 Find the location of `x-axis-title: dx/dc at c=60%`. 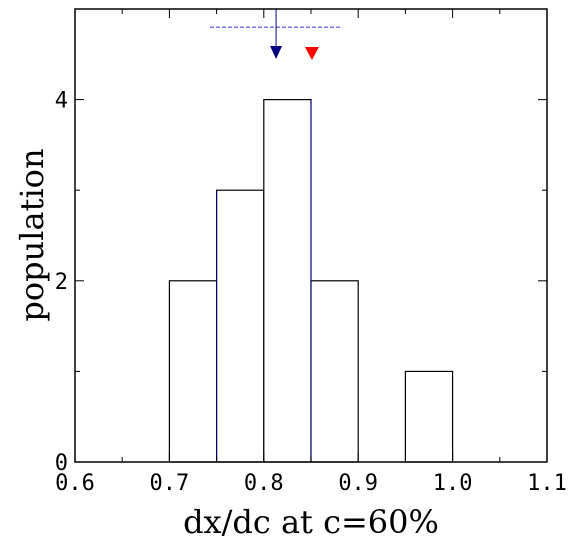

x-axis-title: dx/dc at c=60% is located at coordinates (311, 522).